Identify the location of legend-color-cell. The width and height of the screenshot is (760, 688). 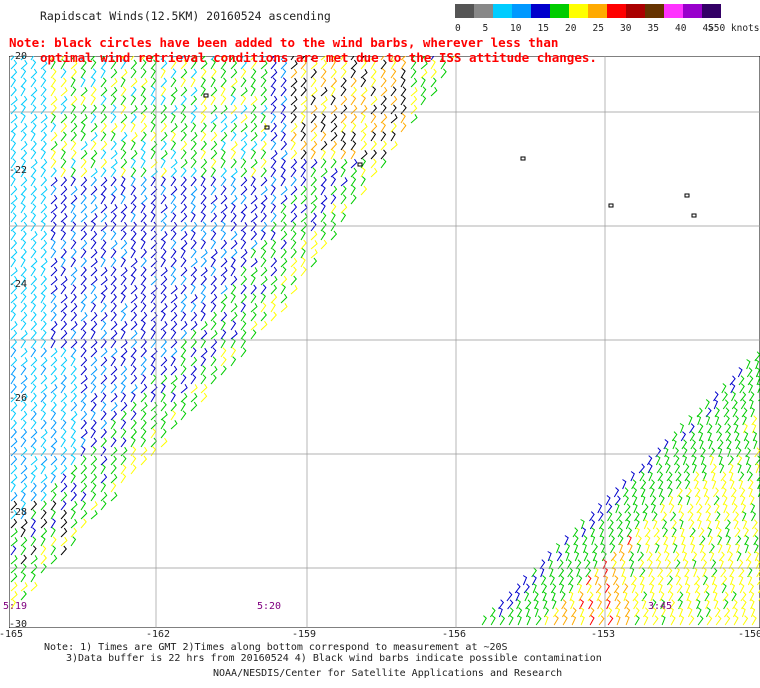
(483, 11).